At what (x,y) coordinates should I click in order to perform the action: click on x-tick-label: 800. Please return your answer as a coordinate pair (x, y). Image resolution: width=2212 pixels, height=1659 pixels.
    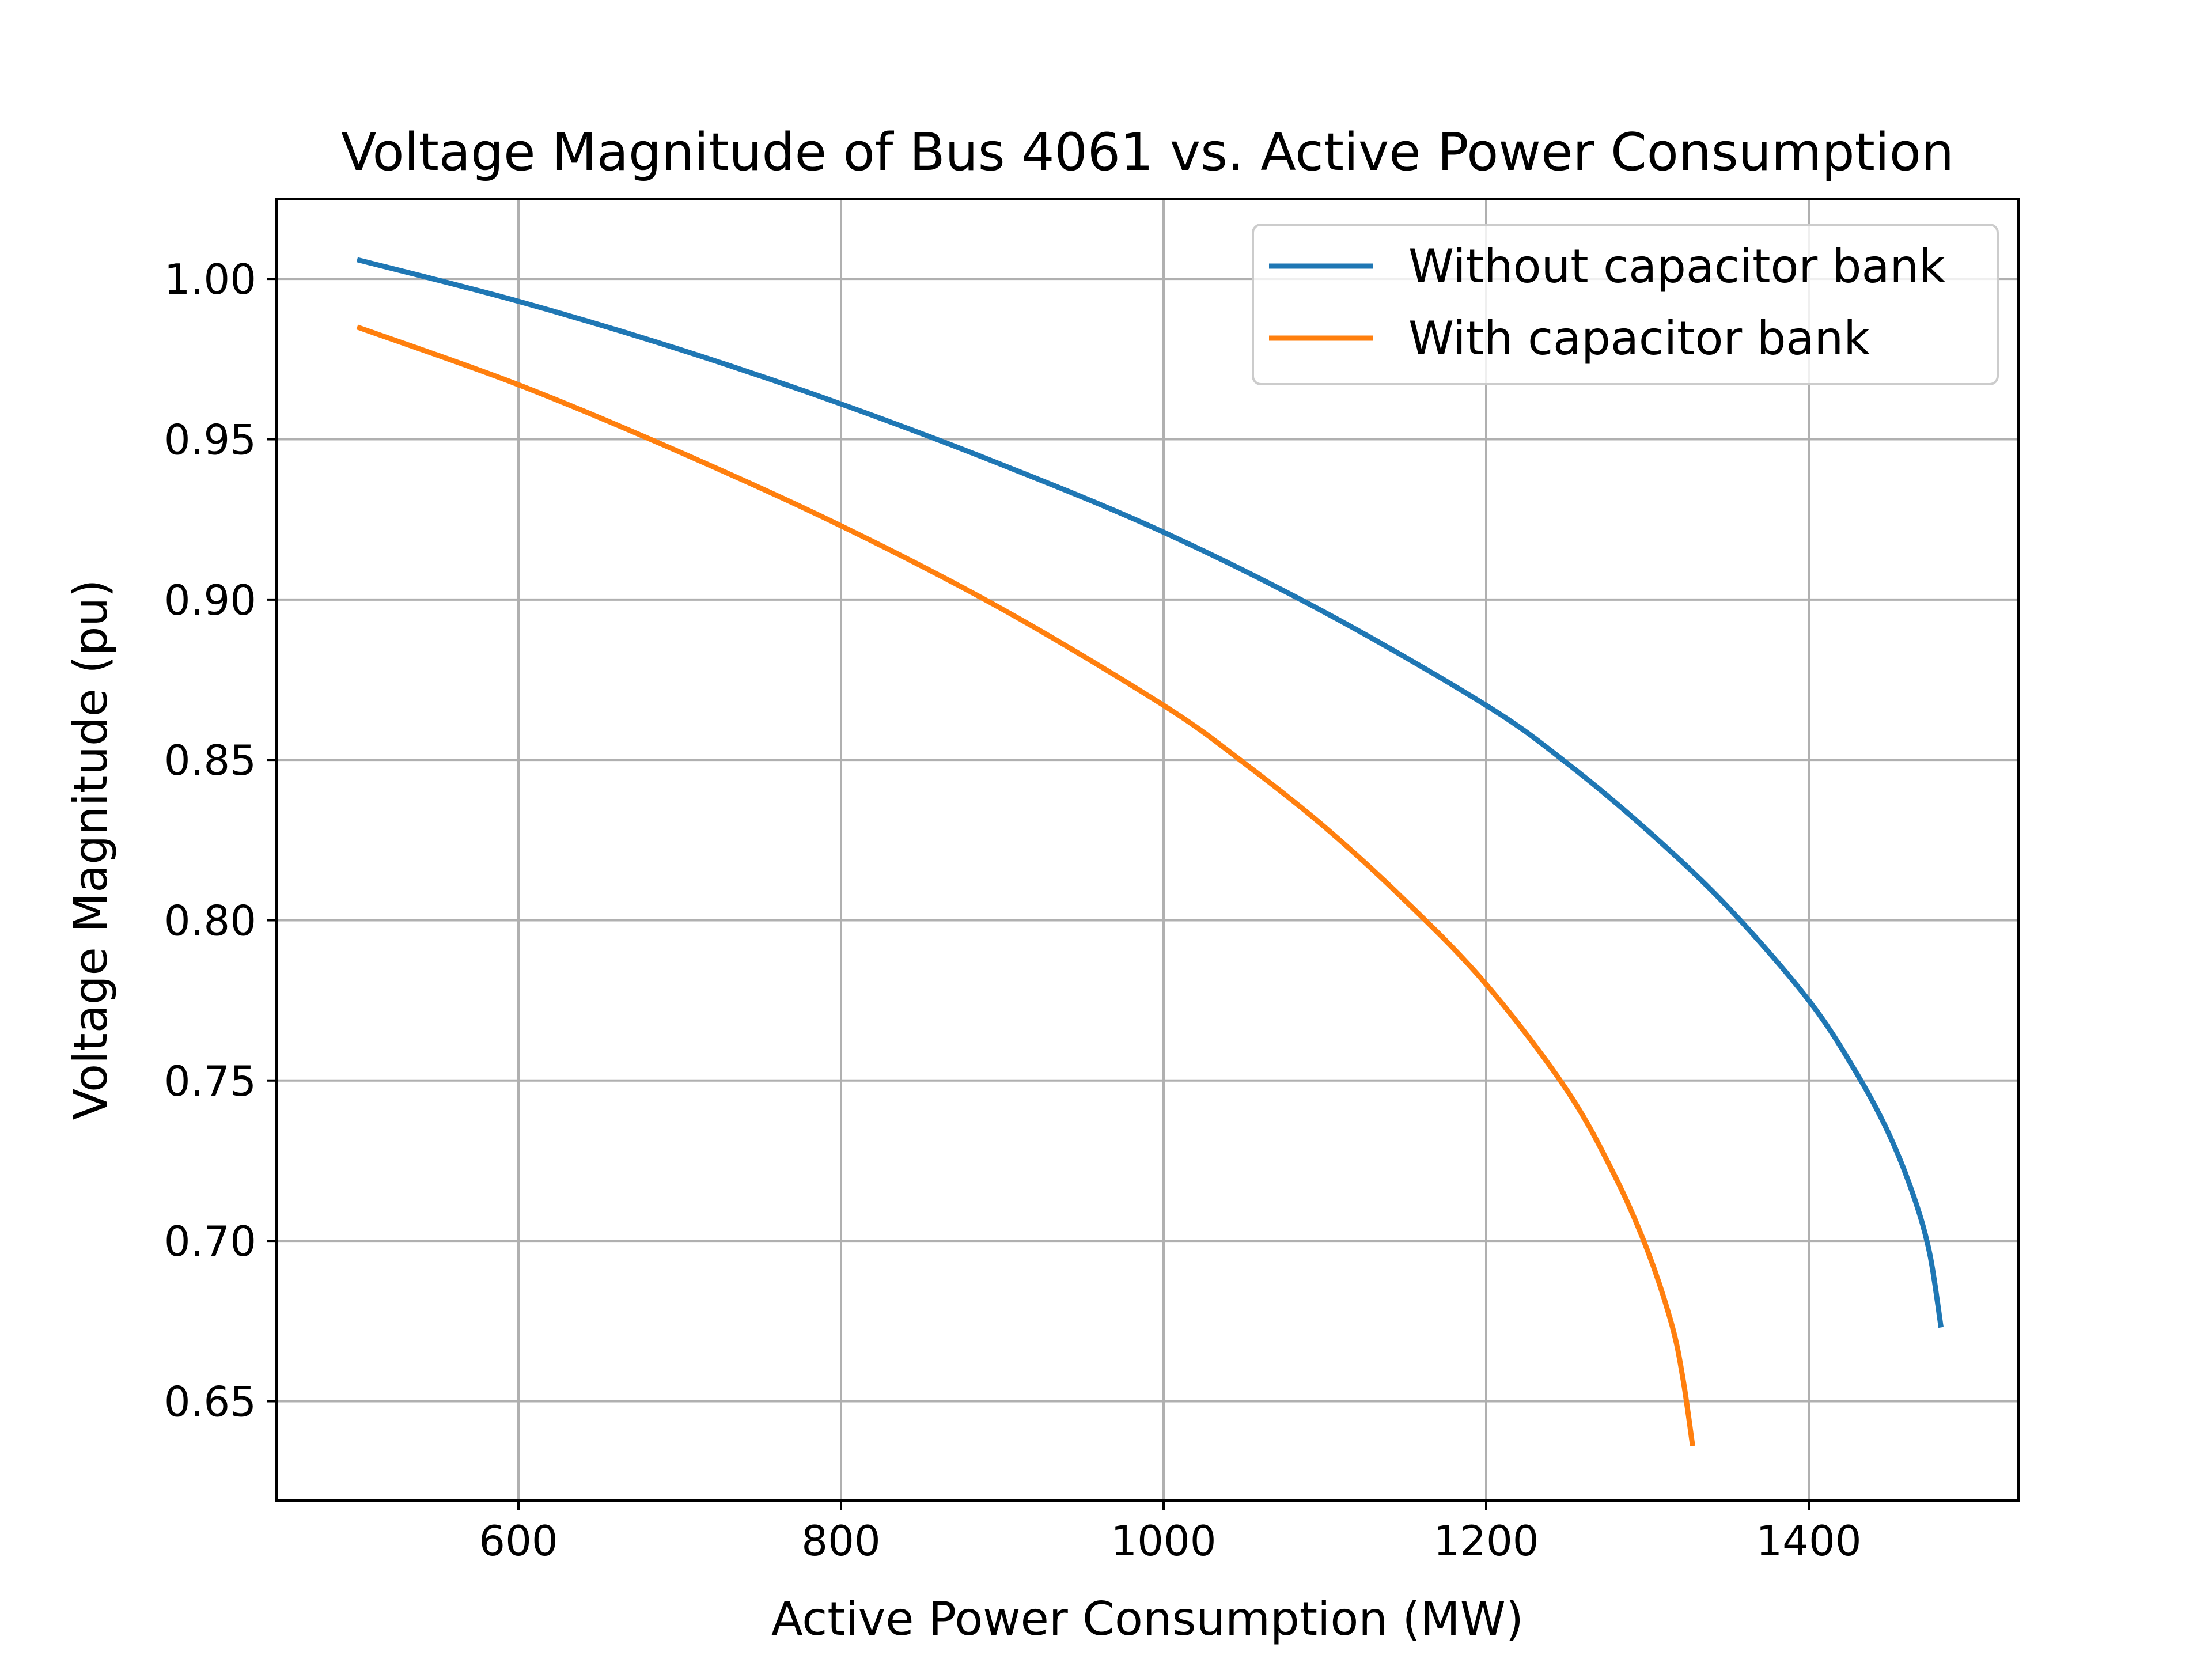
    Looking at the image, I should click on (840, 1541).